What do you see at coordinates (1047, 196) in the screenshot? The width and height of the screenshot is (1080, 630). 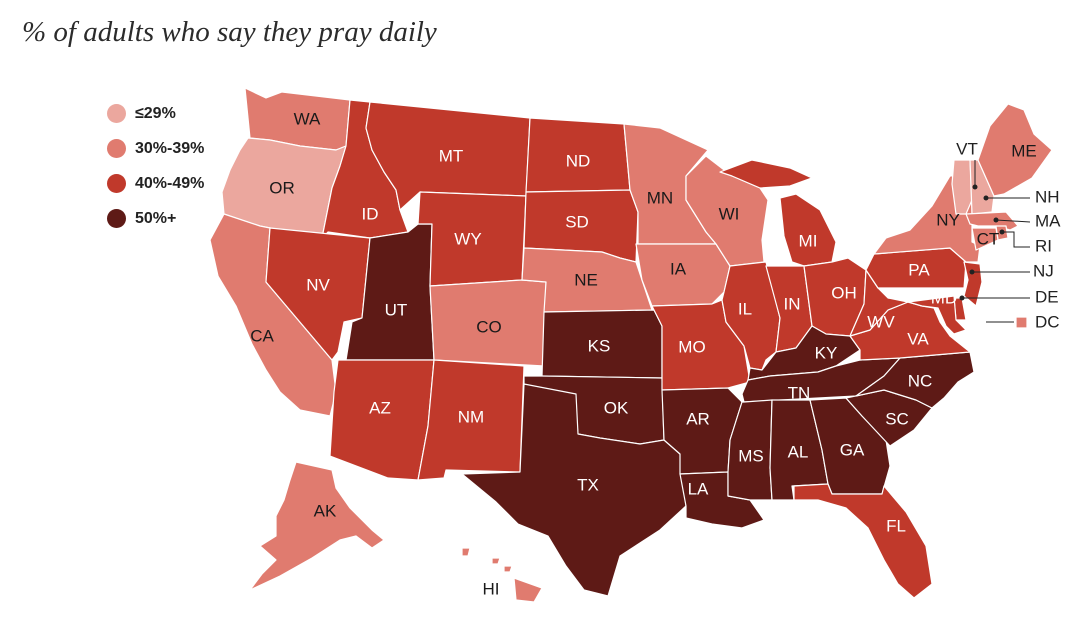 I see `state-label-nh: NH` at bounding box center [1047, 196].